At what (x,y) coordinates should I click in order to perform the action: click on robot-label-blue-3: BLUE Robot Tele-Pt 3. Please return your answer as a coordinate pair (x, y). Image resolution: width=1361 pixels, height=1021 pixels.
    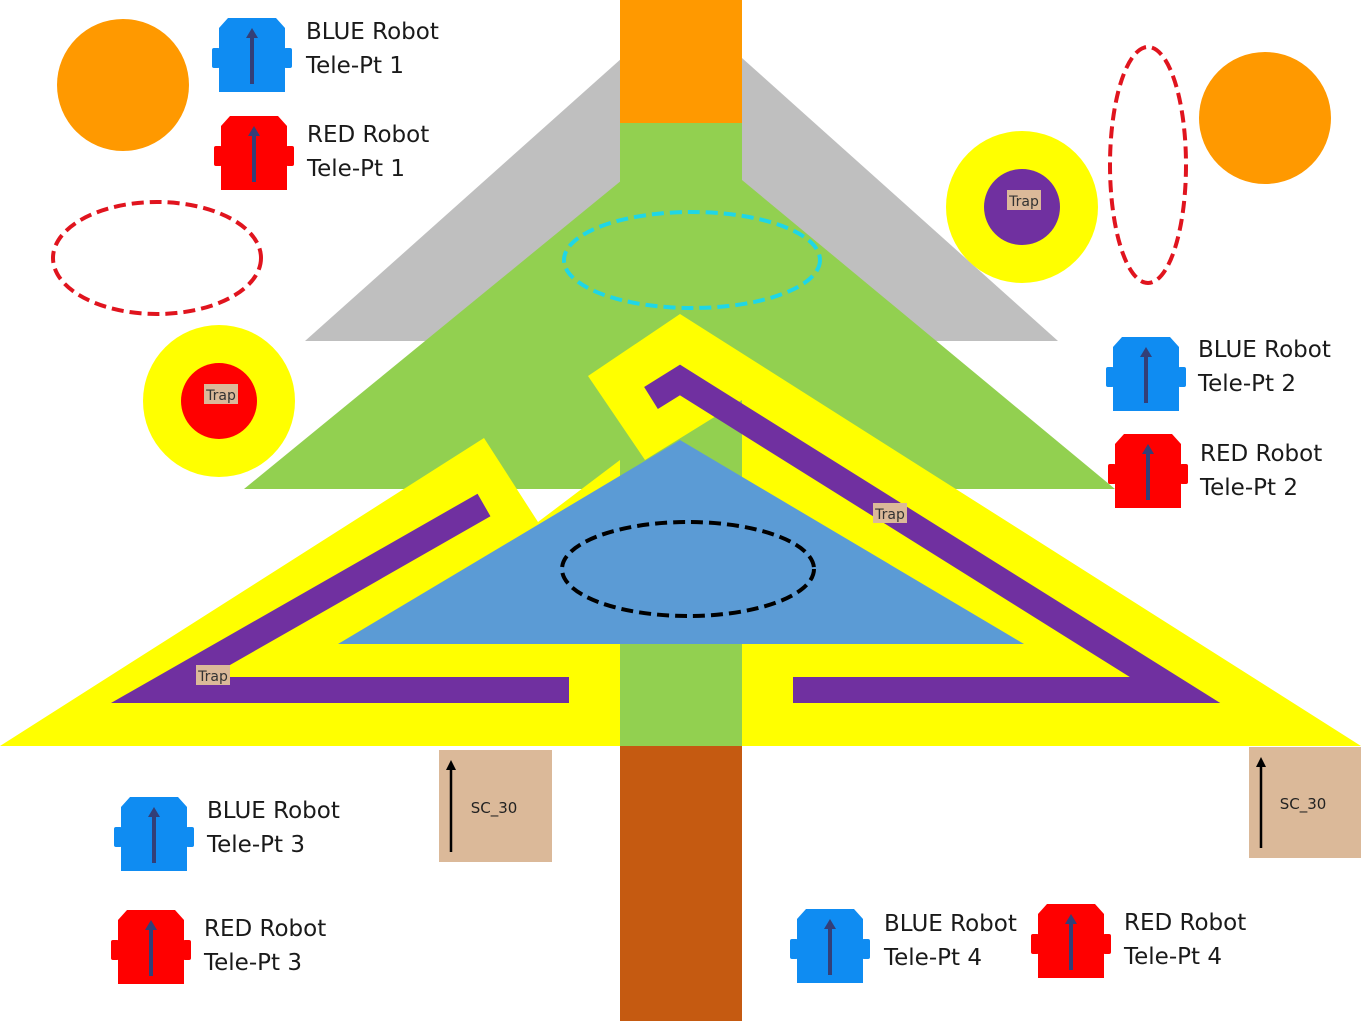
    Looking at the image, I should click on (273, 828).